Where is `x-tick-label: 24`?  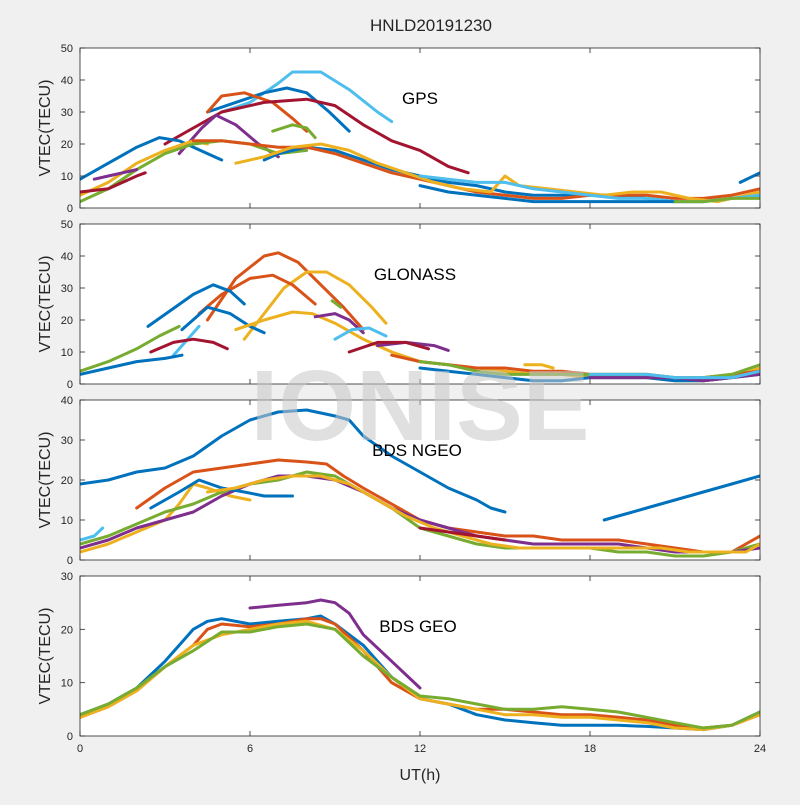
x-tick-label: 24 is located at coordinates (760, 749).